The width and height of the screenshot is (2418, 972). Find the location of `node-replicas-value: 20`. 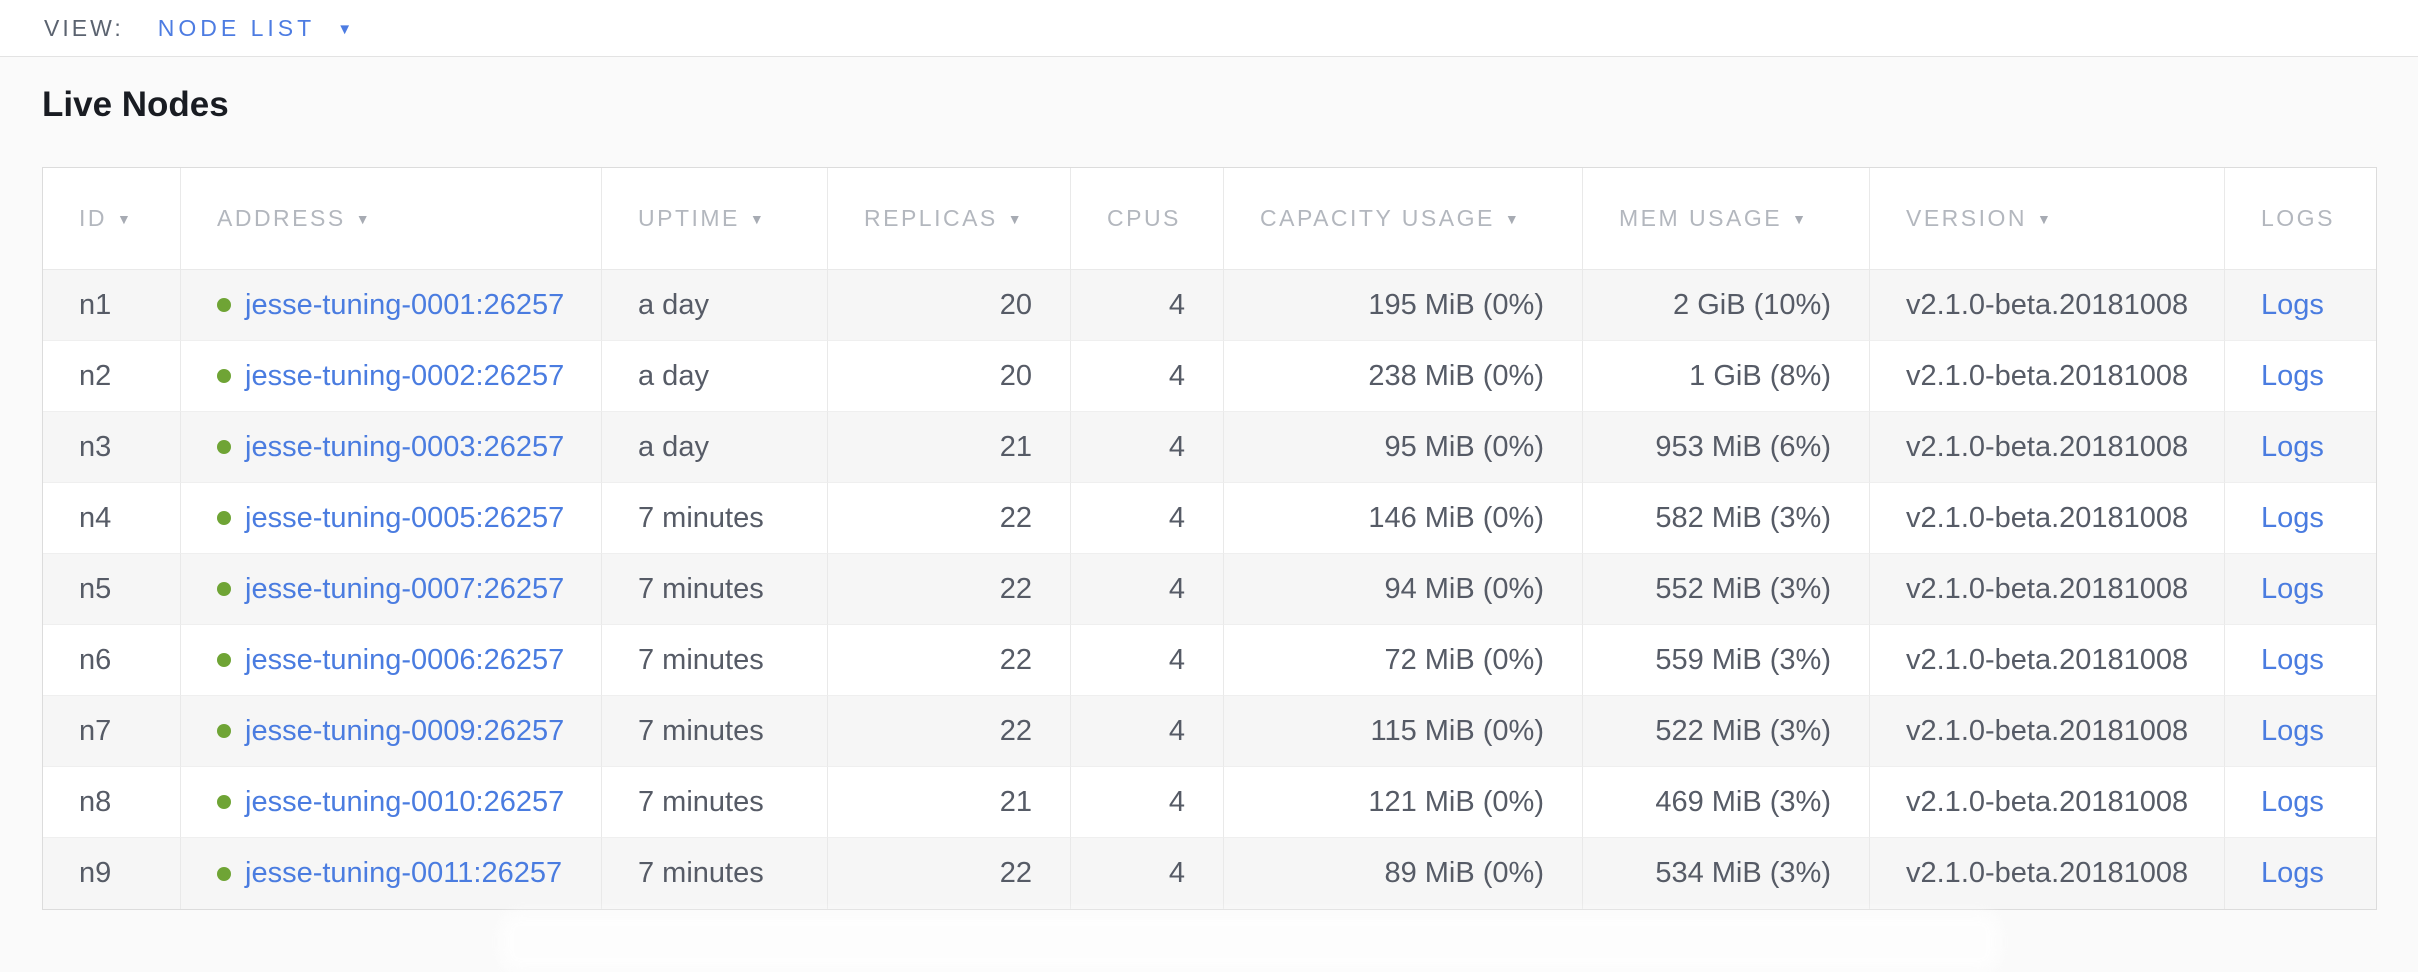

node-replicas-value: 20 is located at coordinates (1015, 304).